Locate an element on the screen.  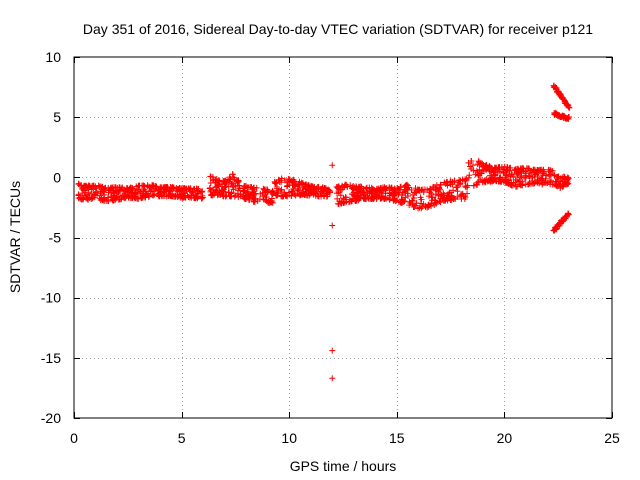
x-tick-label: 0 is located at coordinates (74, 438).